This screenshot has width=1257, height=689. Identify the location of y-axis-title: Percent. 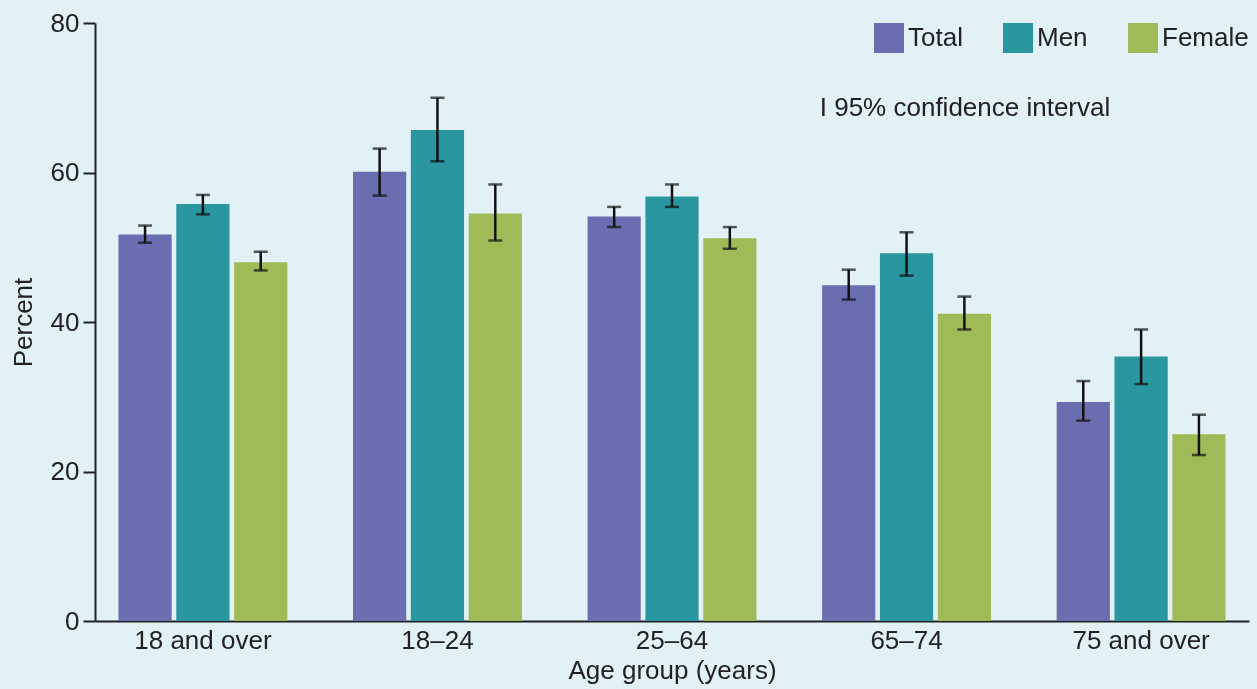
(22, 322).